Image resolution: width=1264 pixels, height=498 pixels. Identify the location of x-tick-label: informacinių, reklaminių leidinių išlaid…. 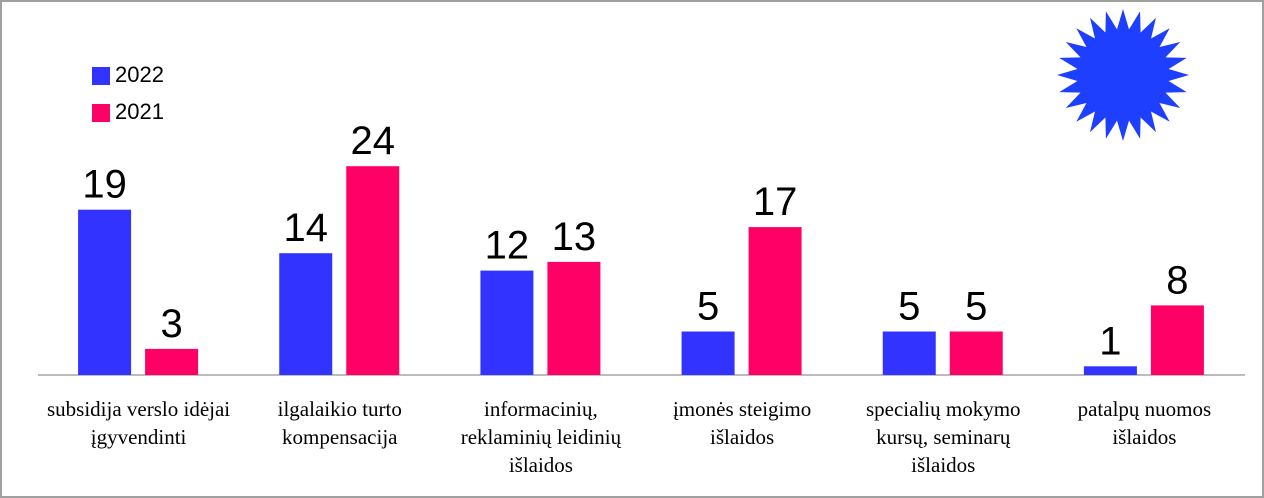
(541, 437).